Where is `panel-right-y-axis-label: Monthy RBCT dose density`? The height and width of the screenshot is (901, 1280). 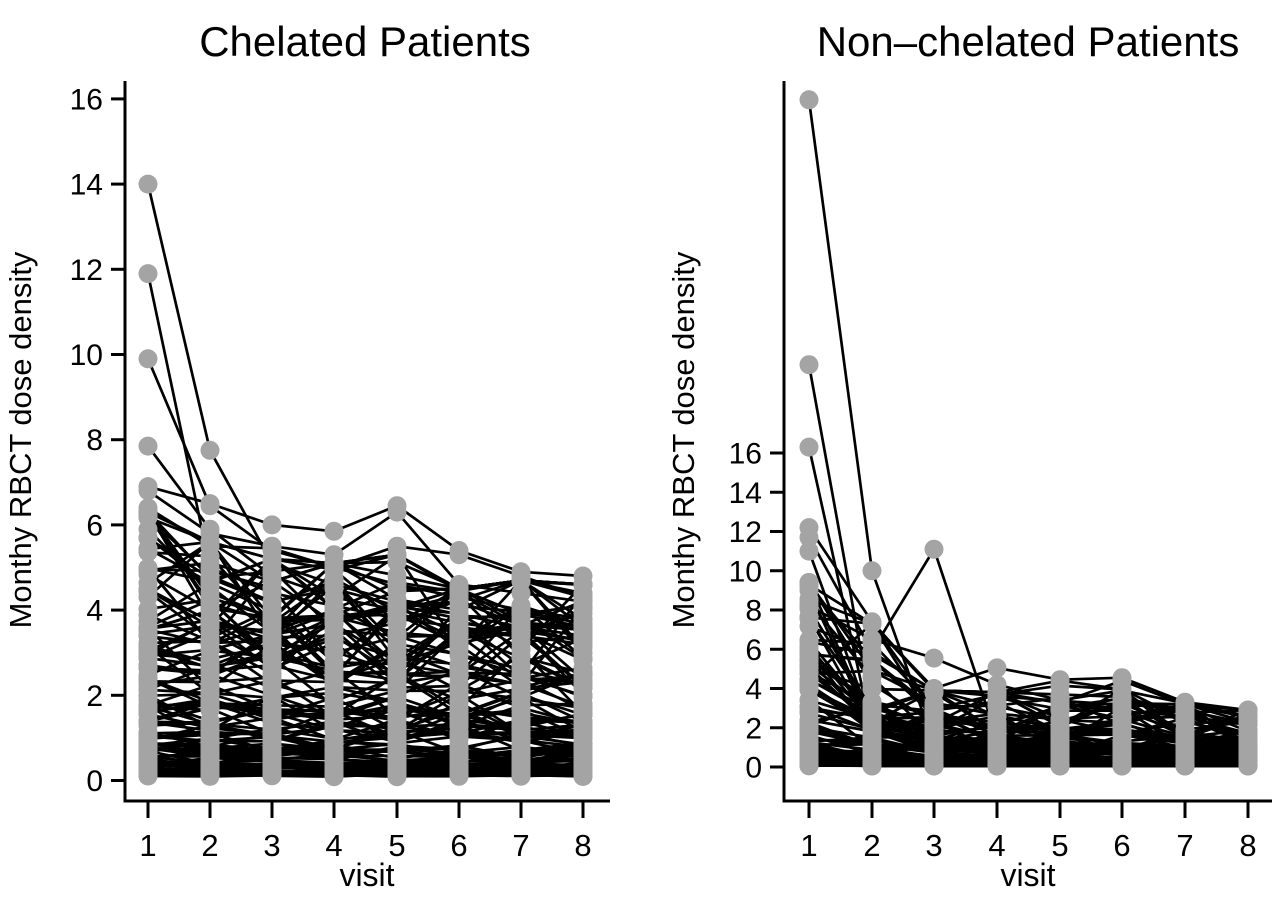
panel-right-y-axis-label: Monthy RBCT dose density is located at coordinates (683, 439).